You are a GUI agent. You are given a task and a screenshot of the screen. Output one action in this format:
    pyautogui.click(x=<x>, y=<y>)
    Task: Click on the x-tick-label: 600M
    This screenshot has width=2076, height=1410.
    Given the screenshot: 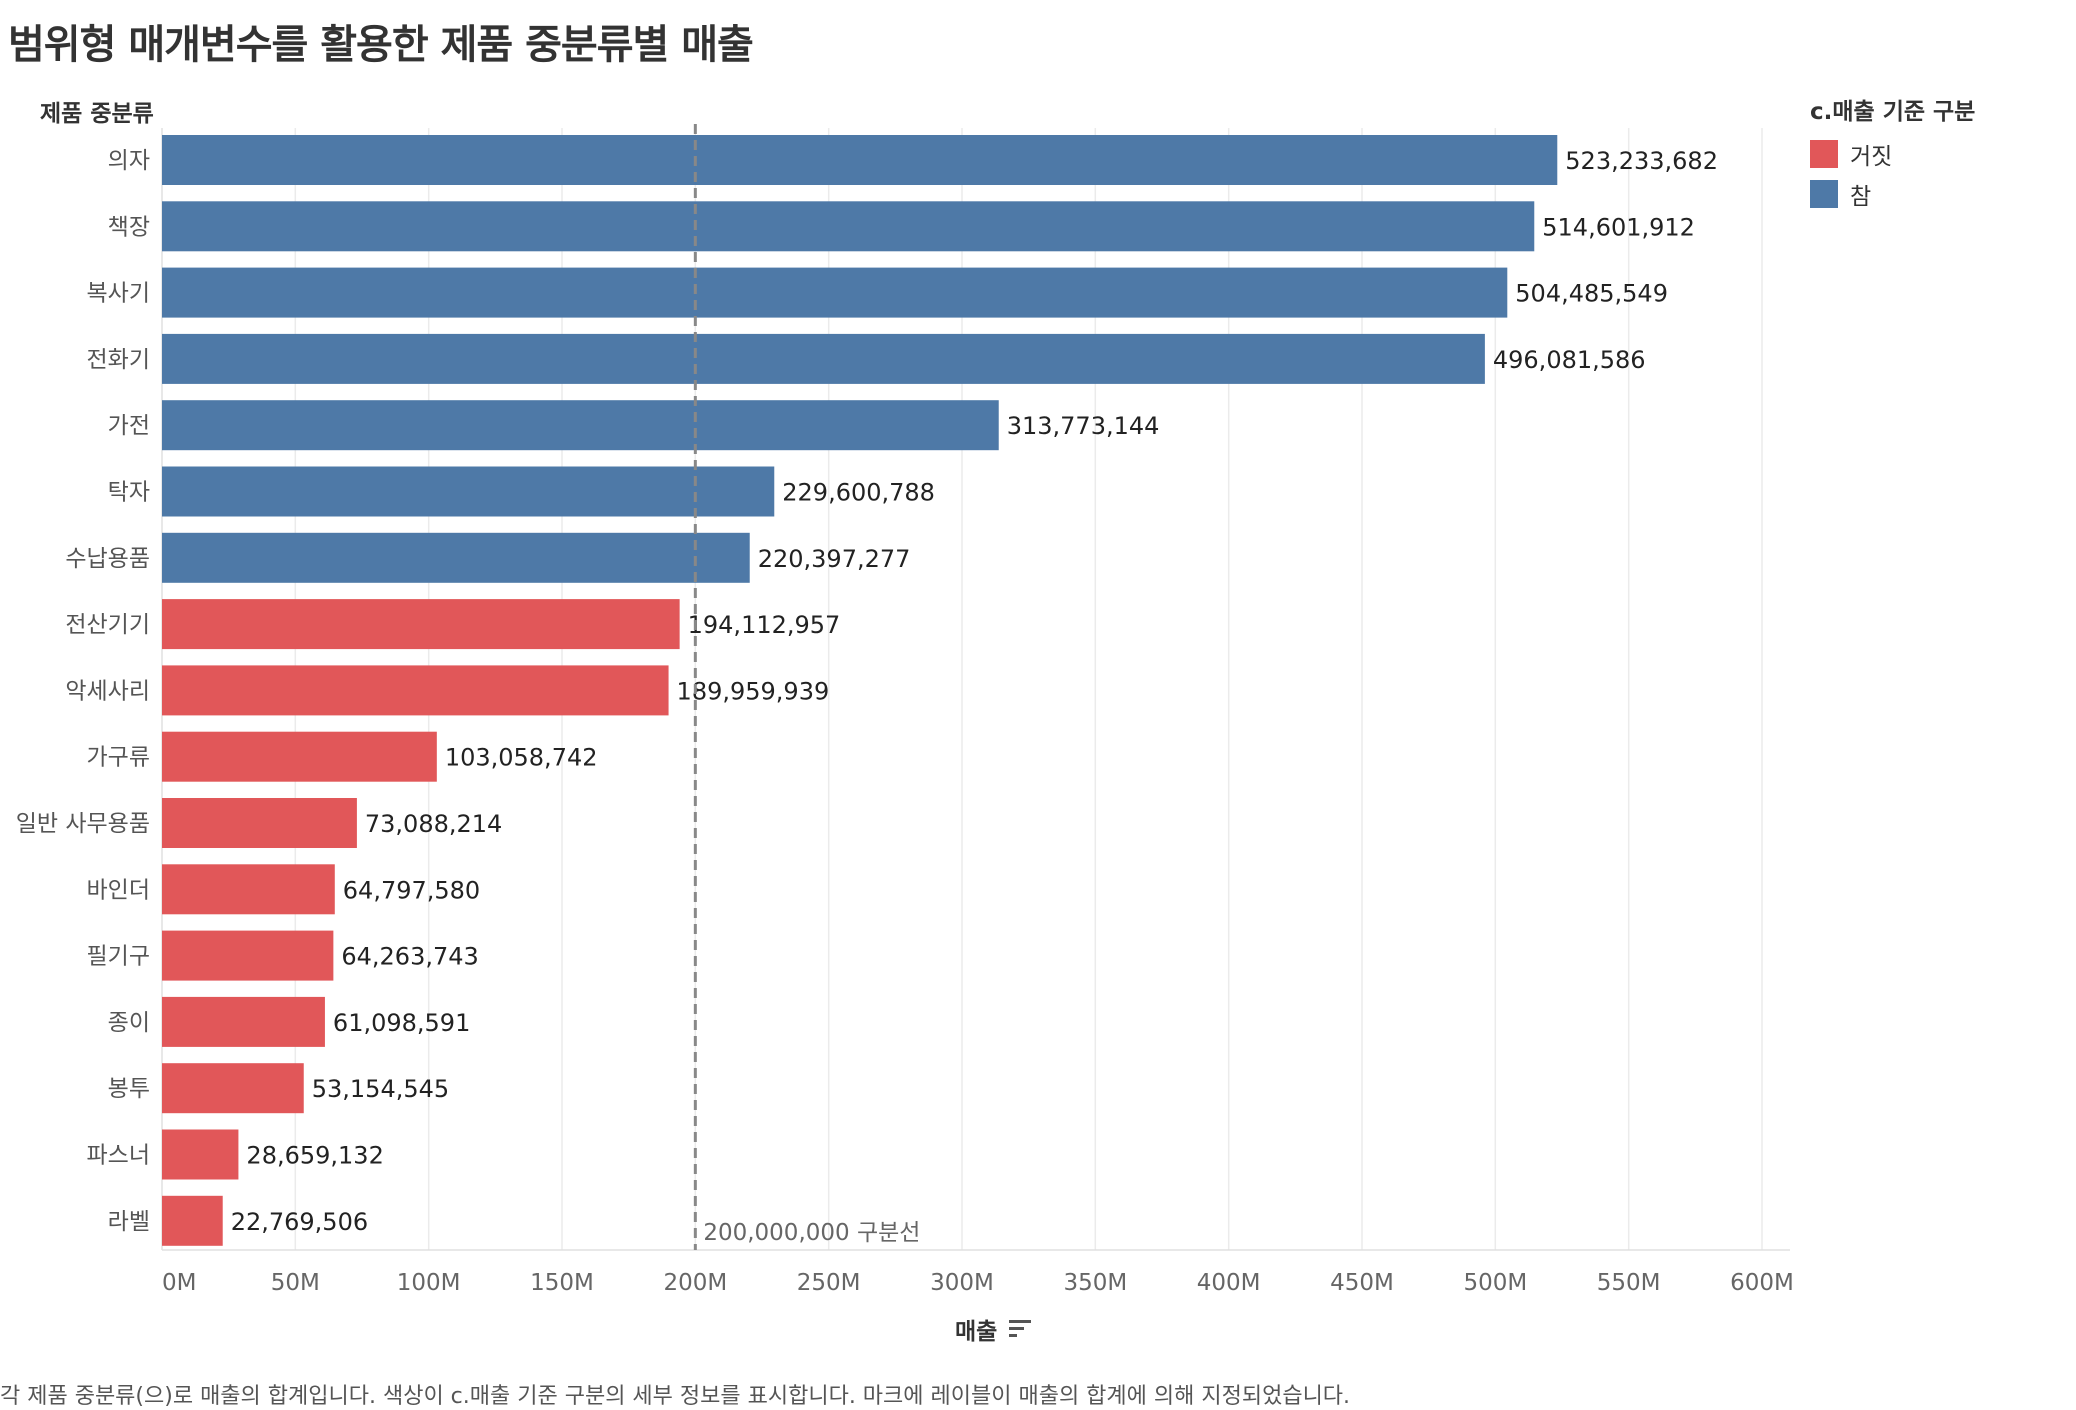 What is the action you would take?
    pyautogui.click(x=1762, y=1283)
    